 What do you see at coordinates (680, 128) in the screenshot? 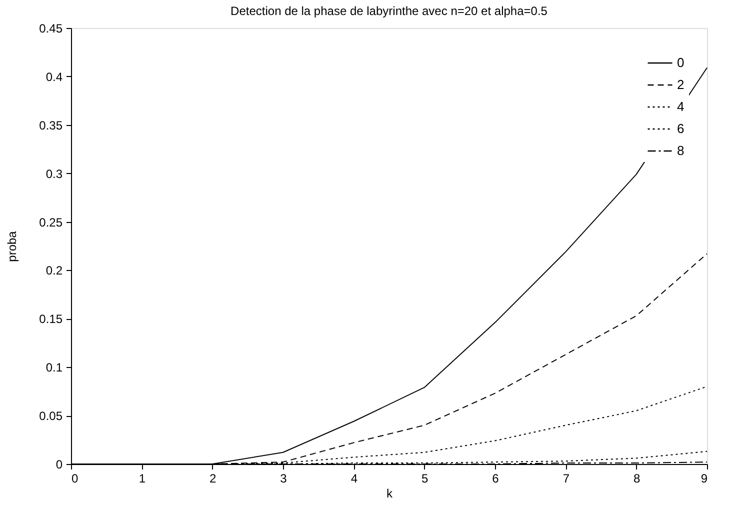
I see `legend-label: 6` at bounding box center [680, 128].